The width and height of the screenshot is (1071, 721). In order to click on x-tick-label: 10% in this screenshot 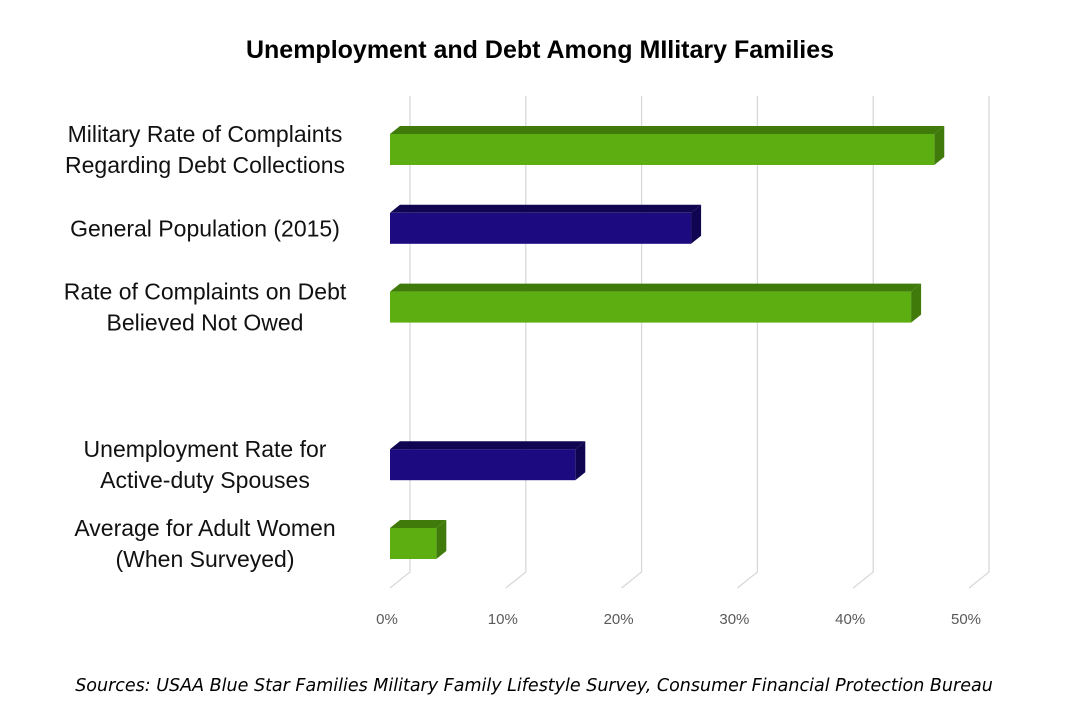, I will do `click(503, 619)`.